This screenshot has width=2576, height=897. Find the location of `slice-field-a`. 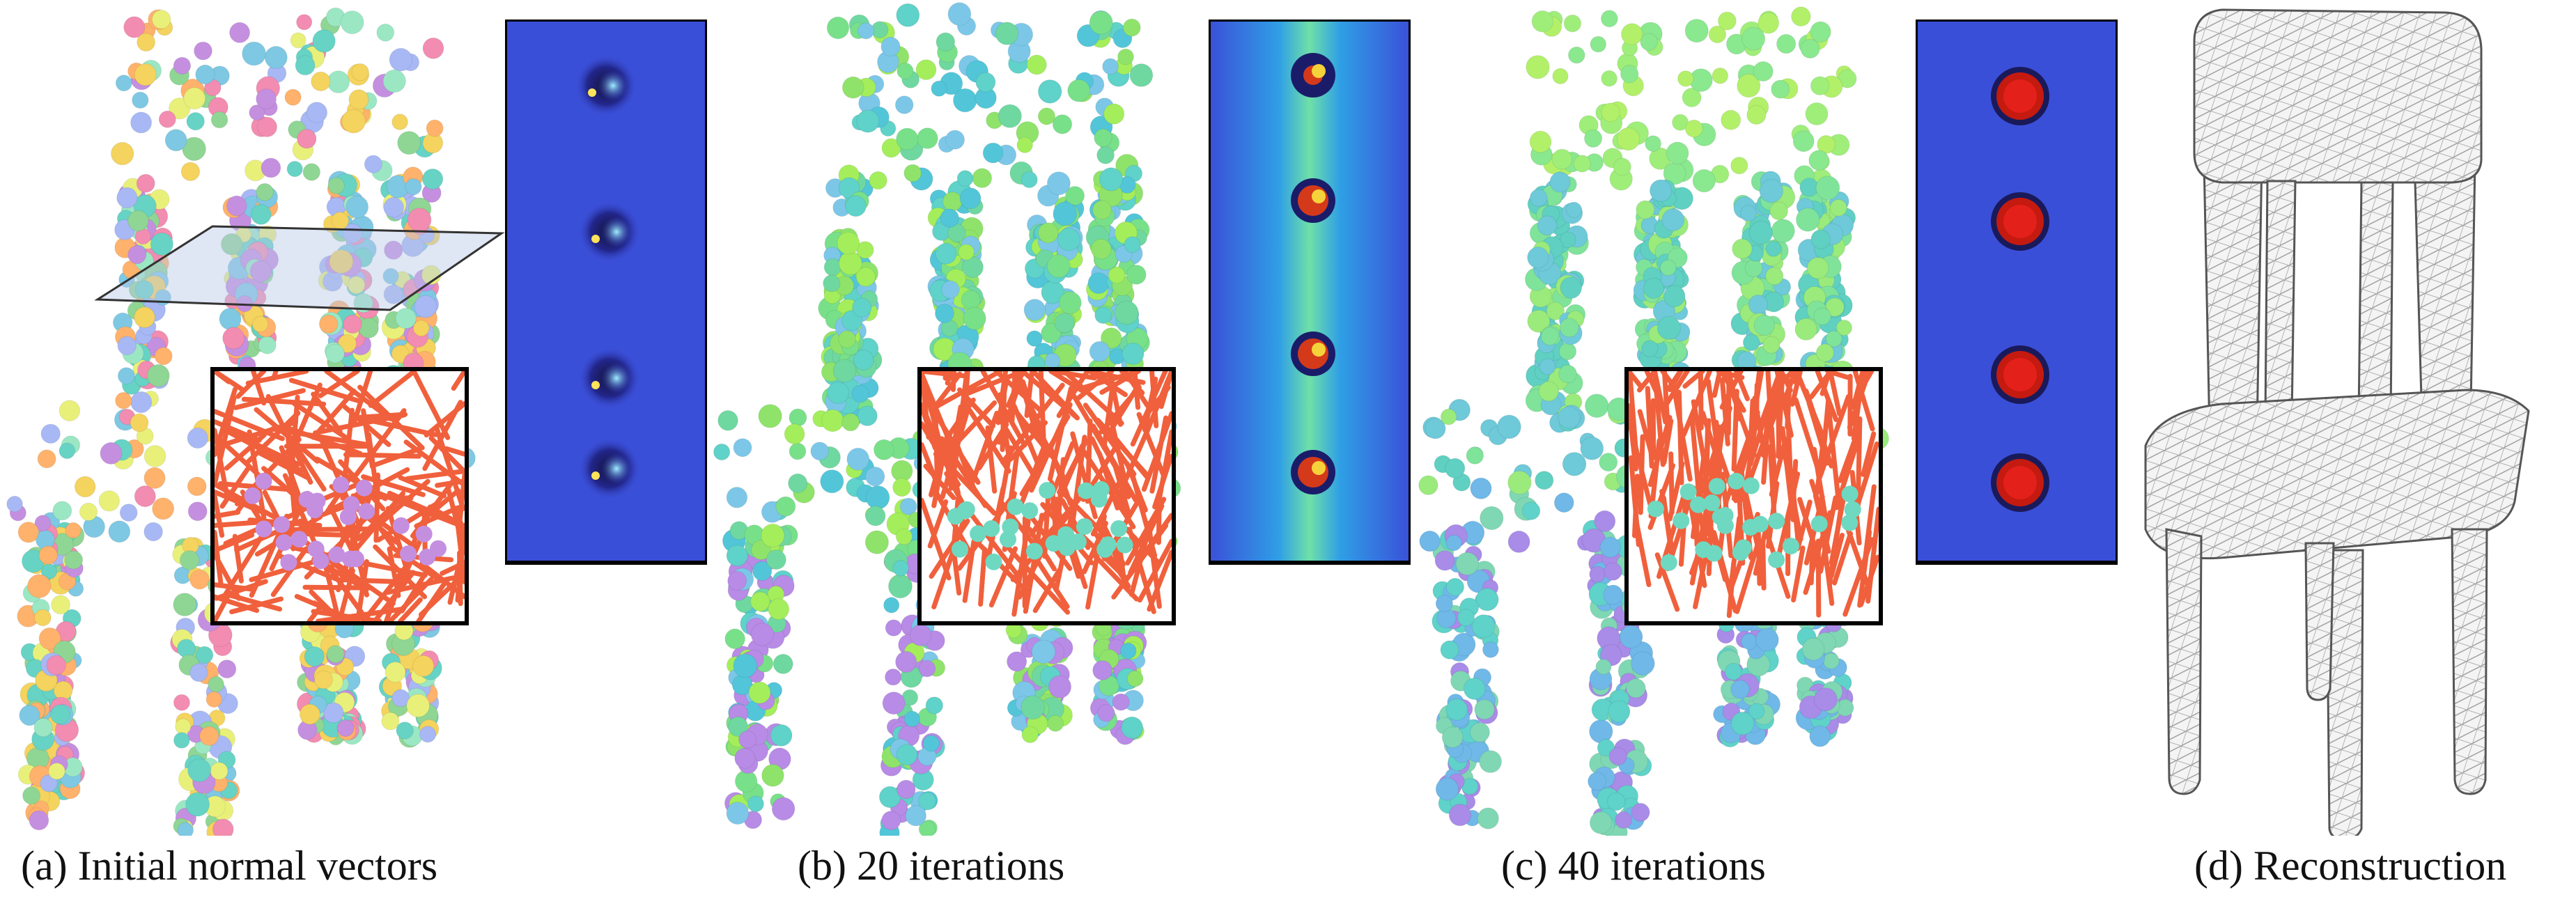

slice-field-a is located at coordinates (606, 292).